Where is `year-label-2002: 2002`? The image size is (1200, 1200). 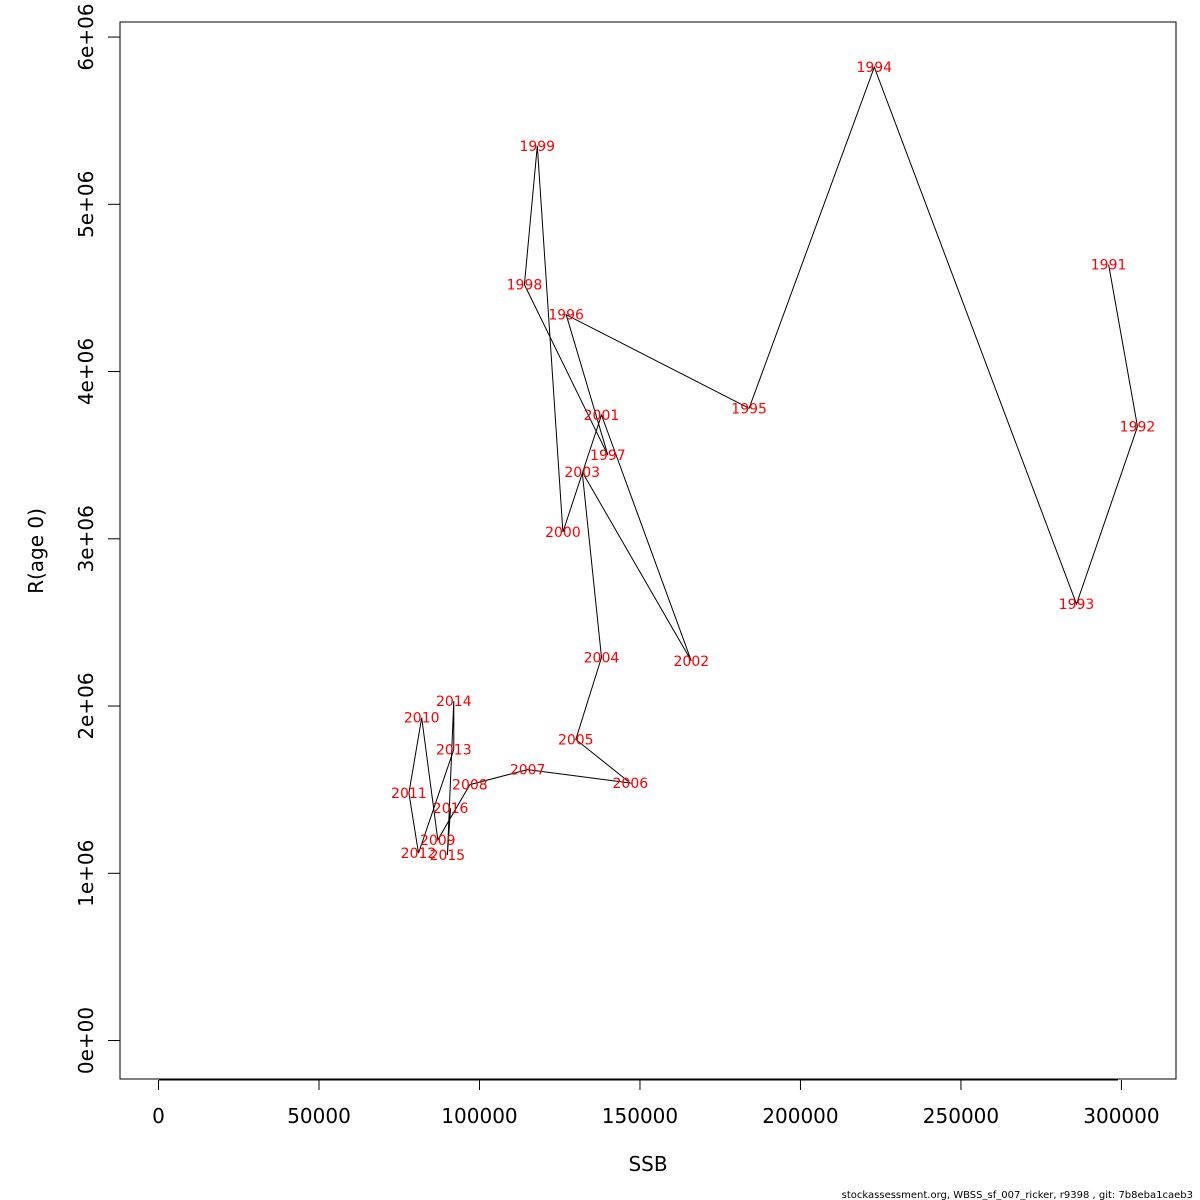 year-label-2002: 2002 is located at coordinates (692, 662).